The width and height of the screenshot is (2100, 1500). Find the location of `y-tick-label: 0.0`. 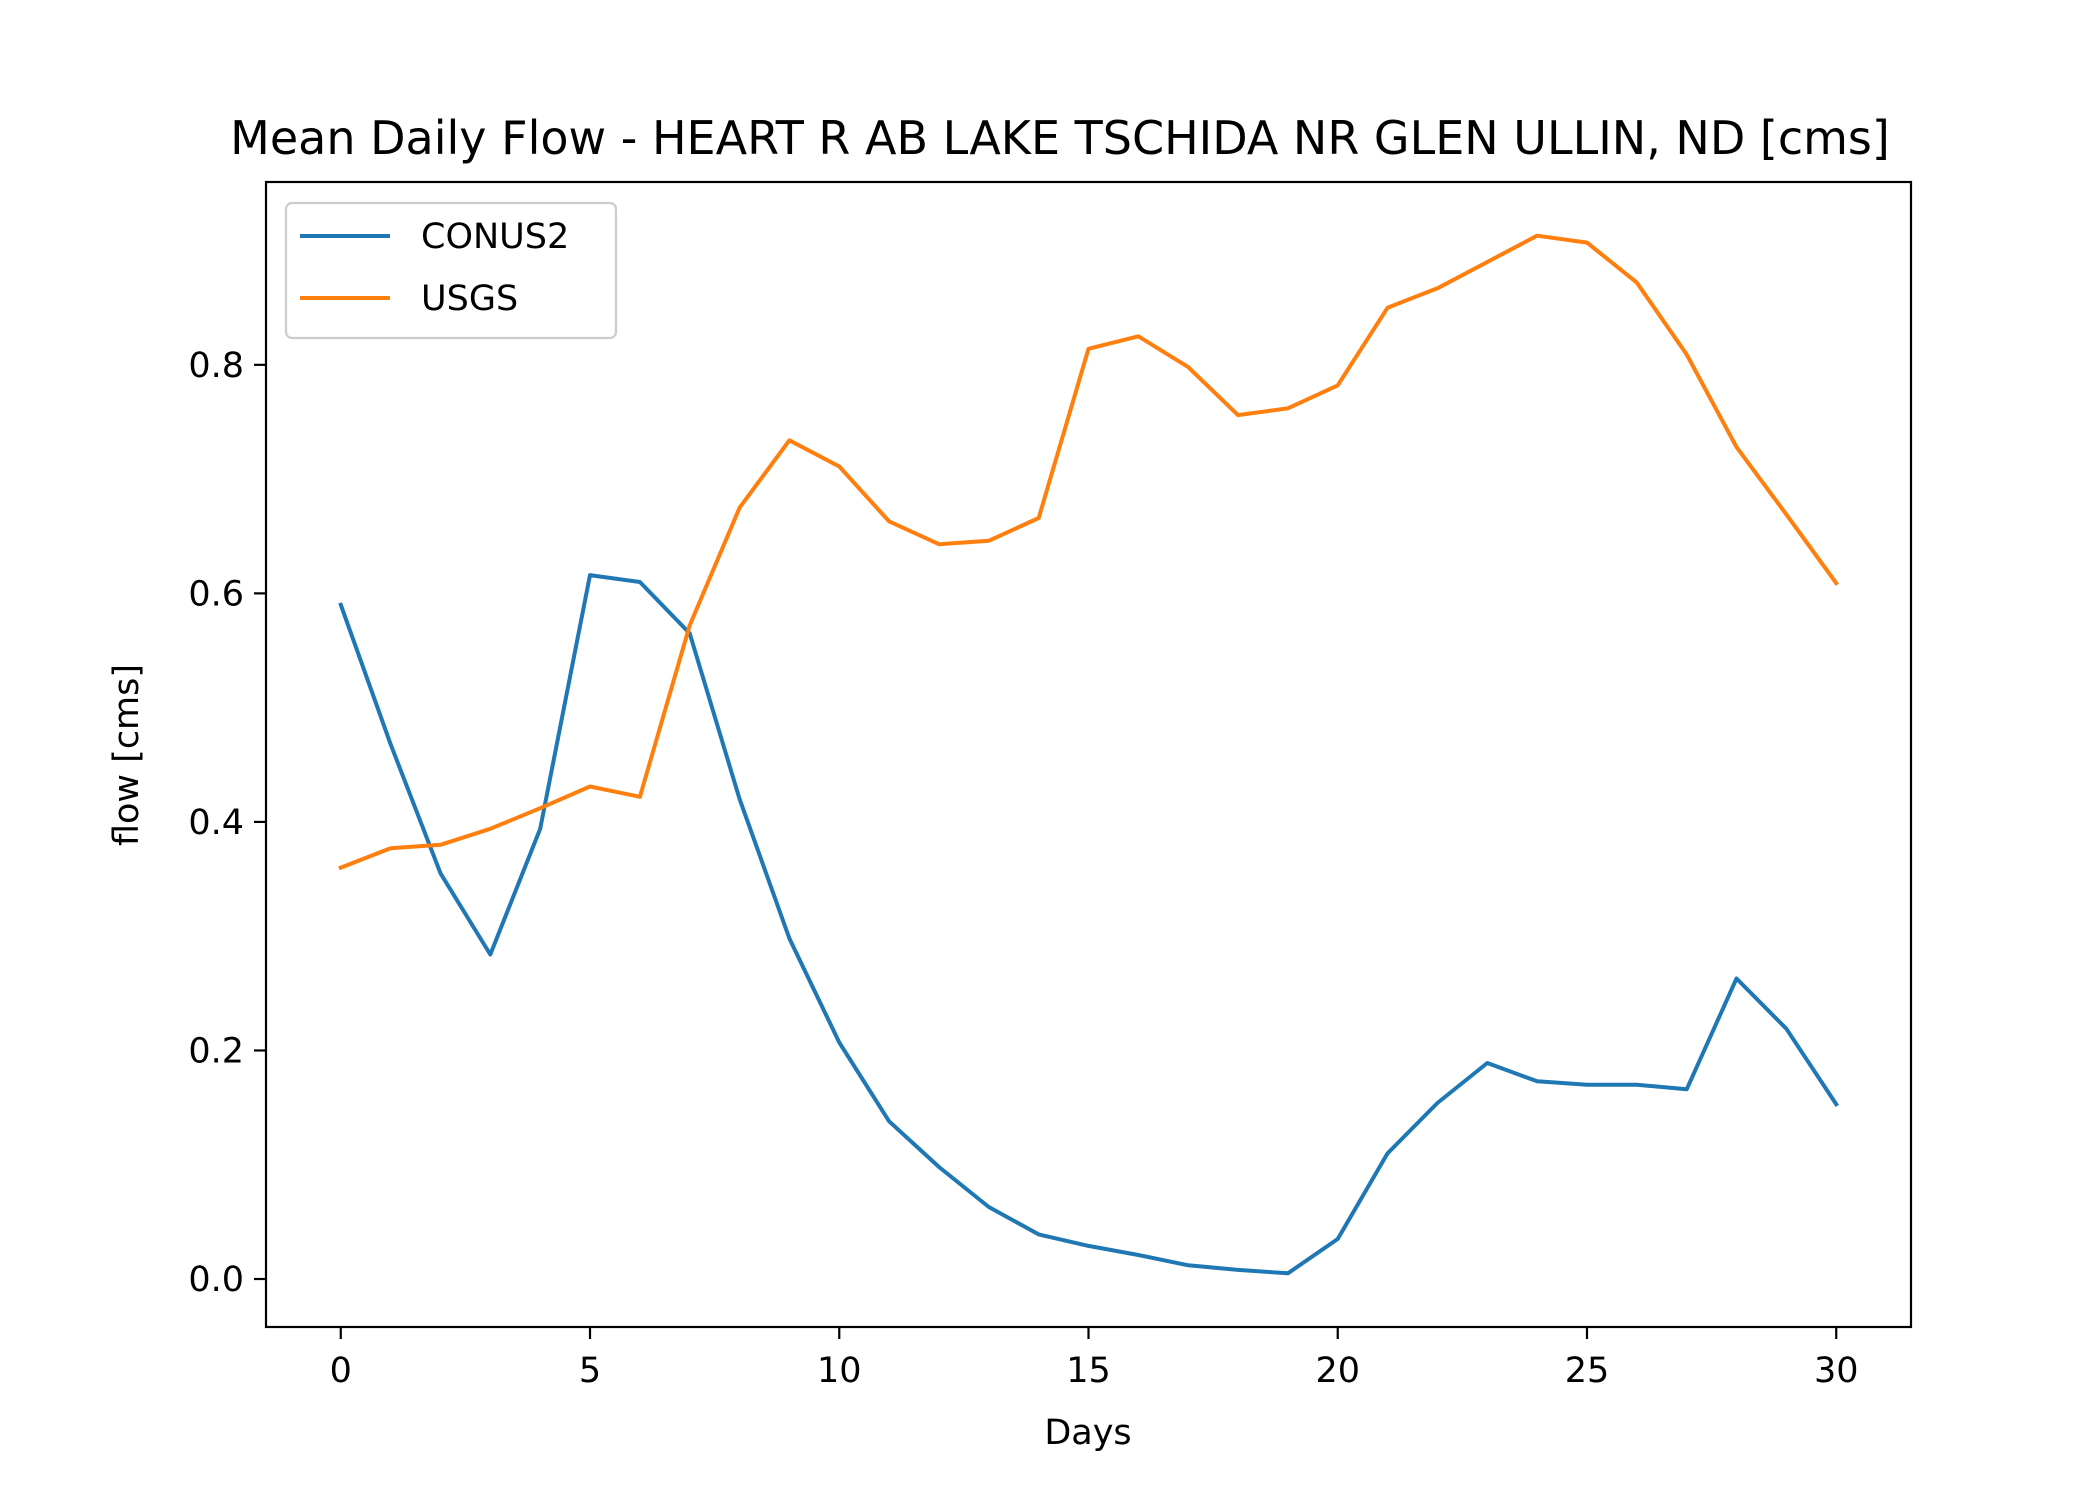

y-tick-label: 0.0 is located at coordinates (216, 1280).